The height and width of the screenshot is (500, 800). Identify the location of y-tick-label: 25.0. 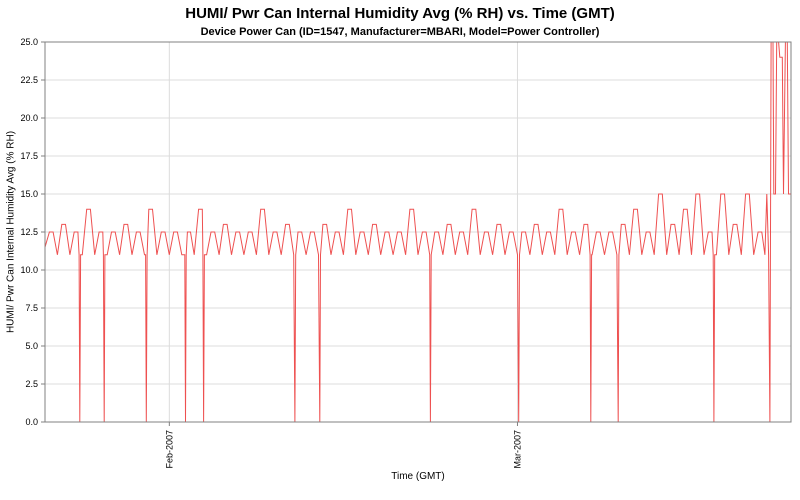
(29, 42).